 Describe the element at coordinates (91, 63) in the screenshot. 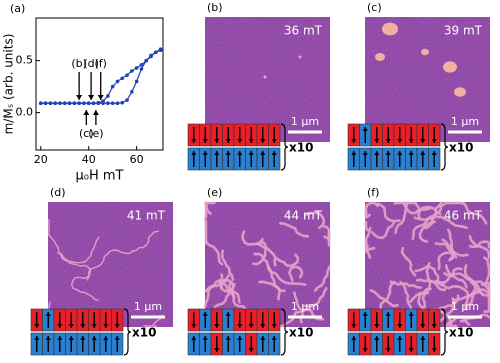

I see `annotation-label: (d)` at that location.